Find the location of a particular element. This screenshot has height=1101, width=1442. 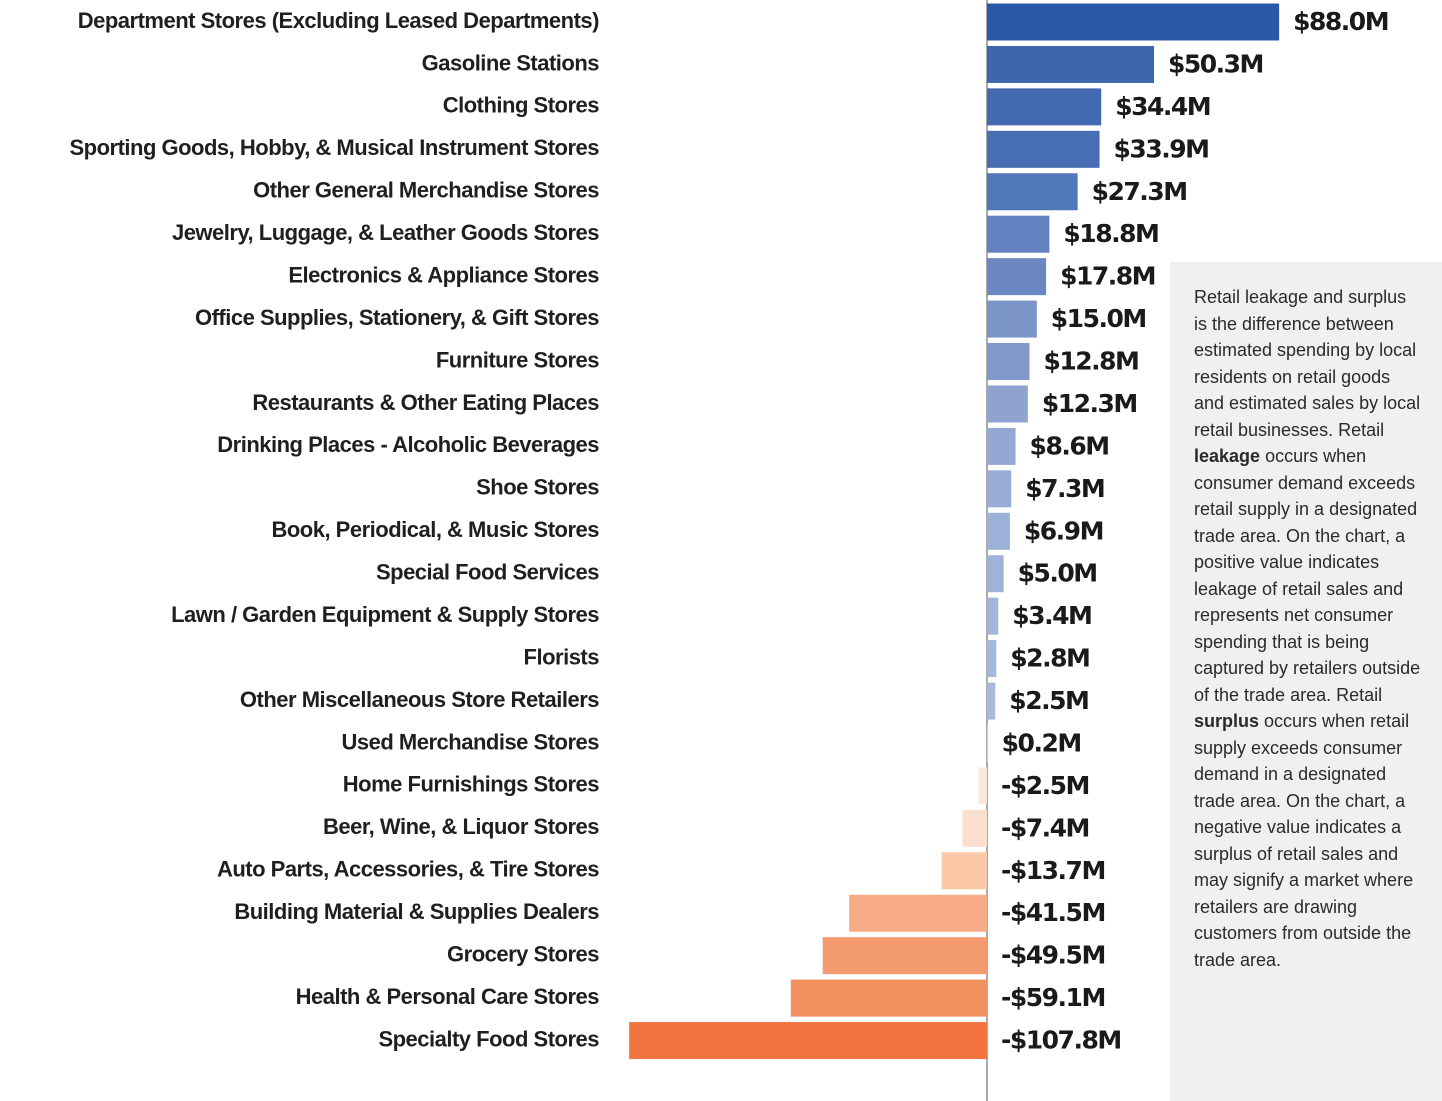

category-label: Health & Personal Care Stores is located at coordinates (448, 996).